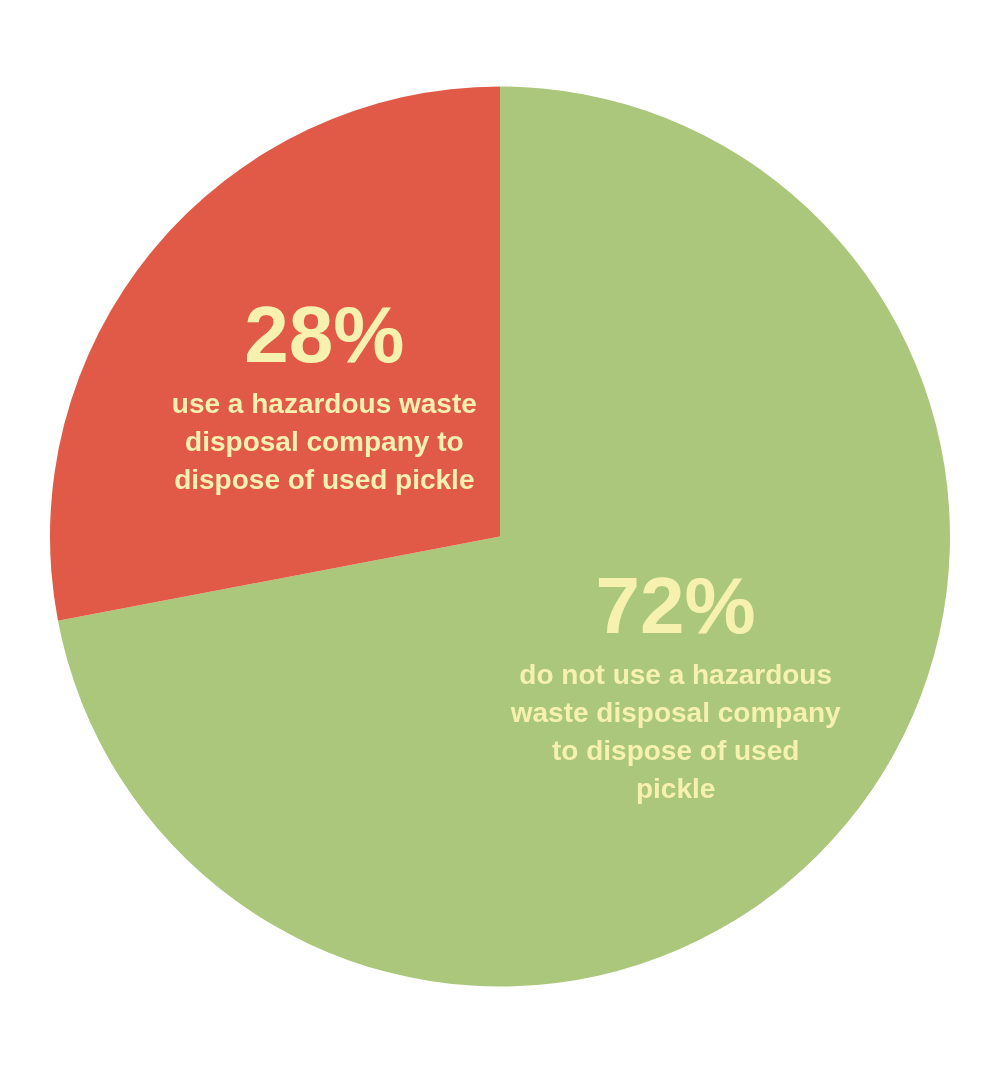 The width and height of the screenshot is (1000, 1073). Describe the element at coordinates (324, 334) in the screenshot. I see `data-label: 28%` at that location.